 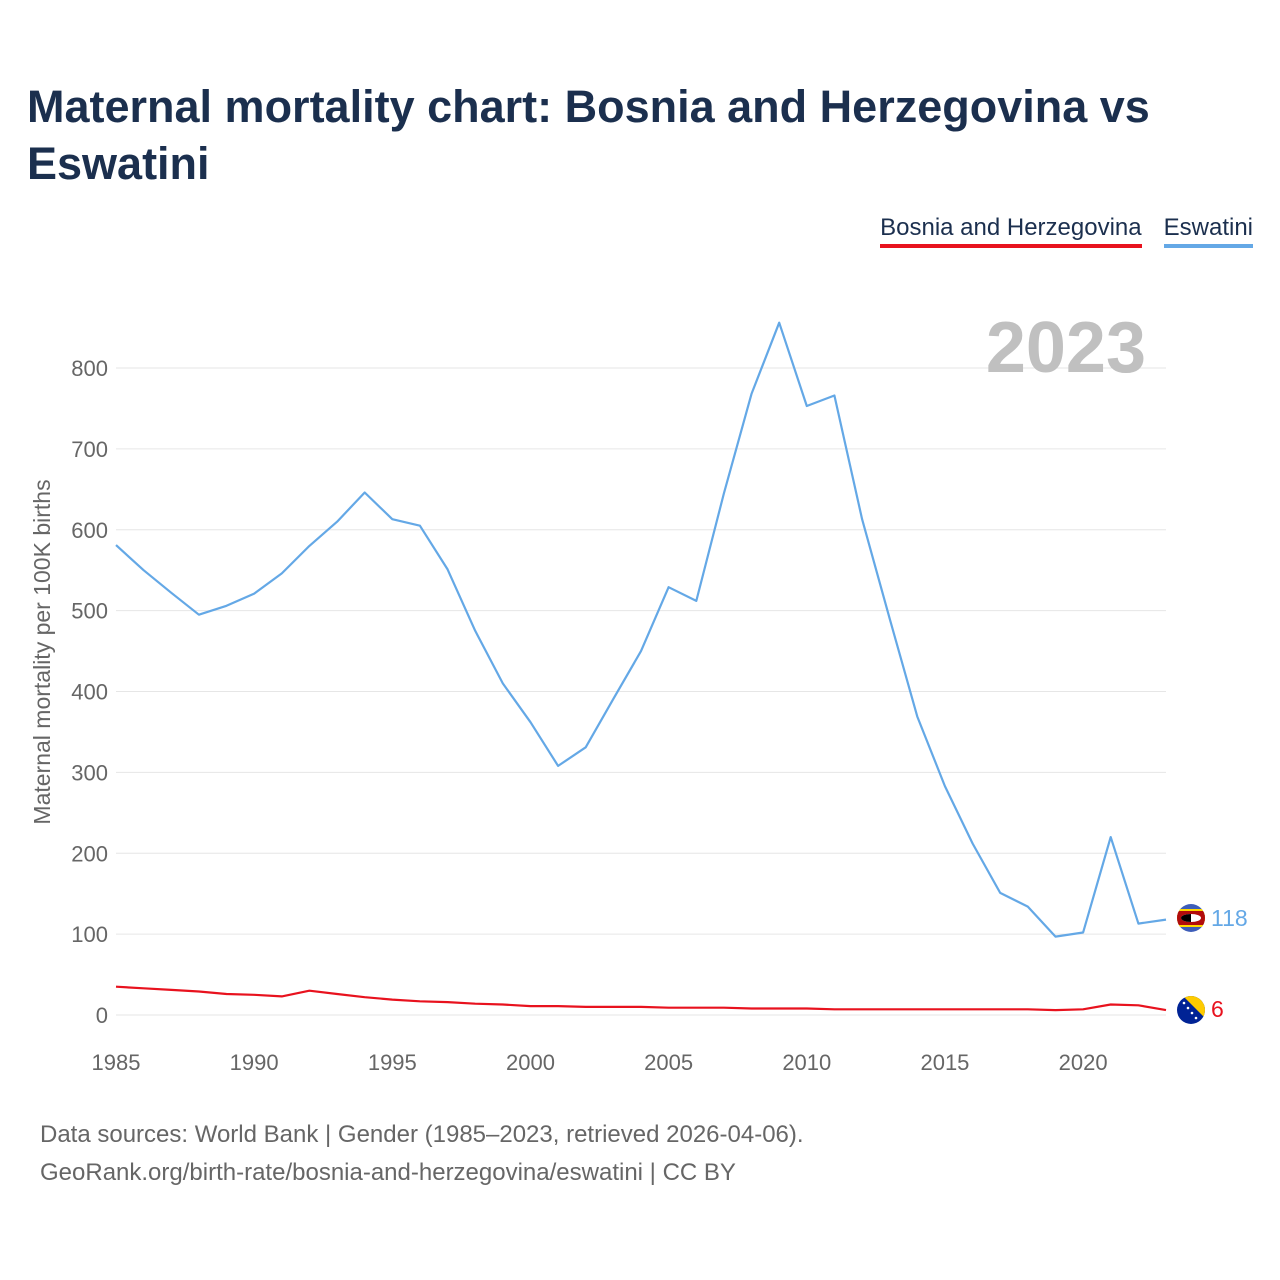 I want to click on series-line-bosnia-and-herzegovina, so click(x=641, y=998).